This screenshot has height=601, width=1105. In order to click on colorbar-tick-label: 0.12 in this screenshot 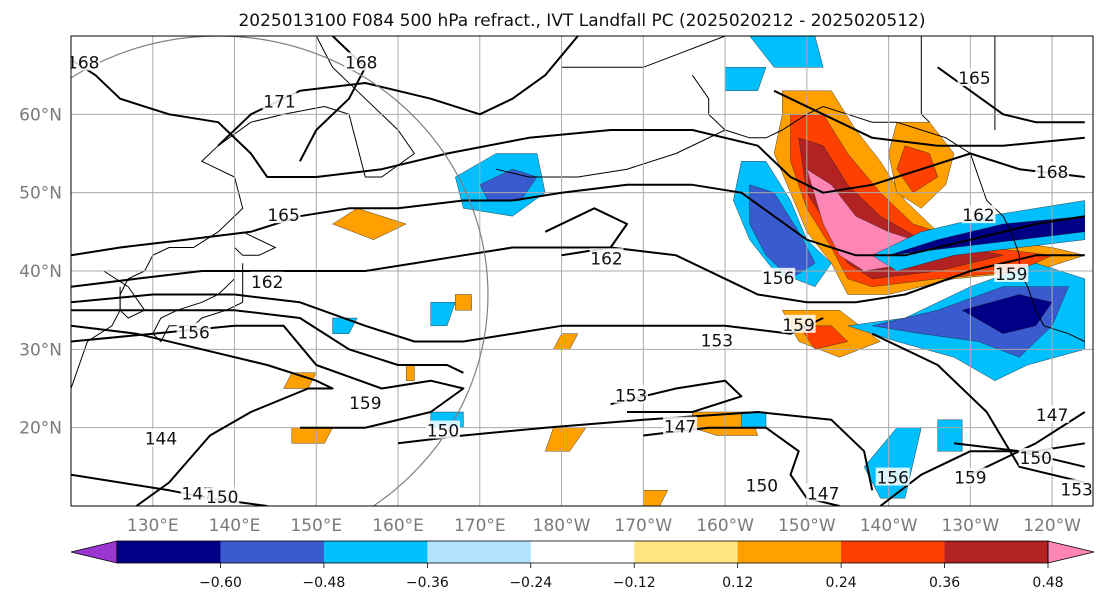, I will do `click(737, 583)`.